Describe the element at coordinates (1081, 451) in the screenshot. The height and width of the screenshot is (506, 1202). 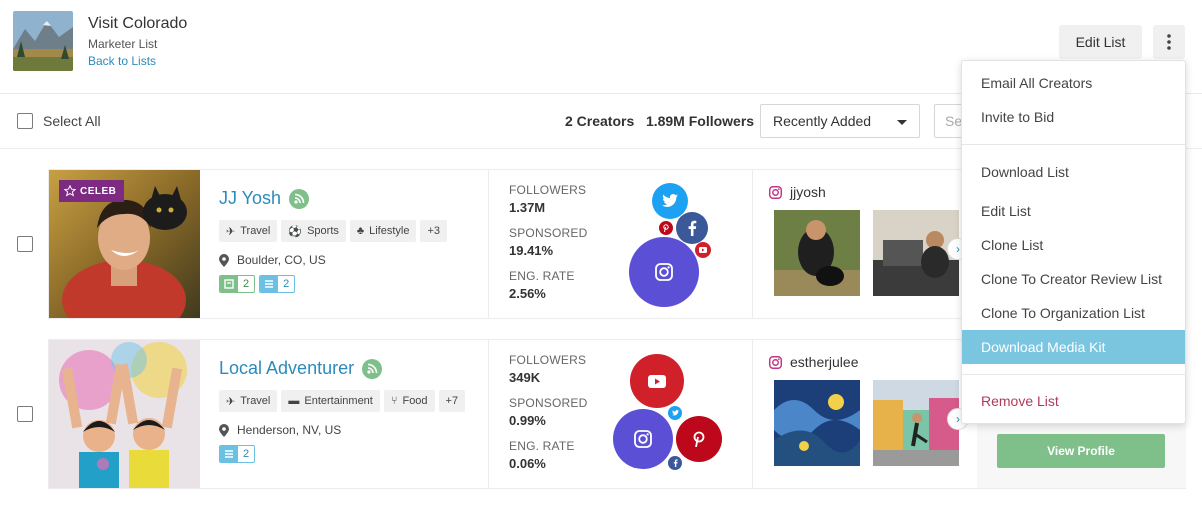
I see `view-profile-button: View Profile` at that location.